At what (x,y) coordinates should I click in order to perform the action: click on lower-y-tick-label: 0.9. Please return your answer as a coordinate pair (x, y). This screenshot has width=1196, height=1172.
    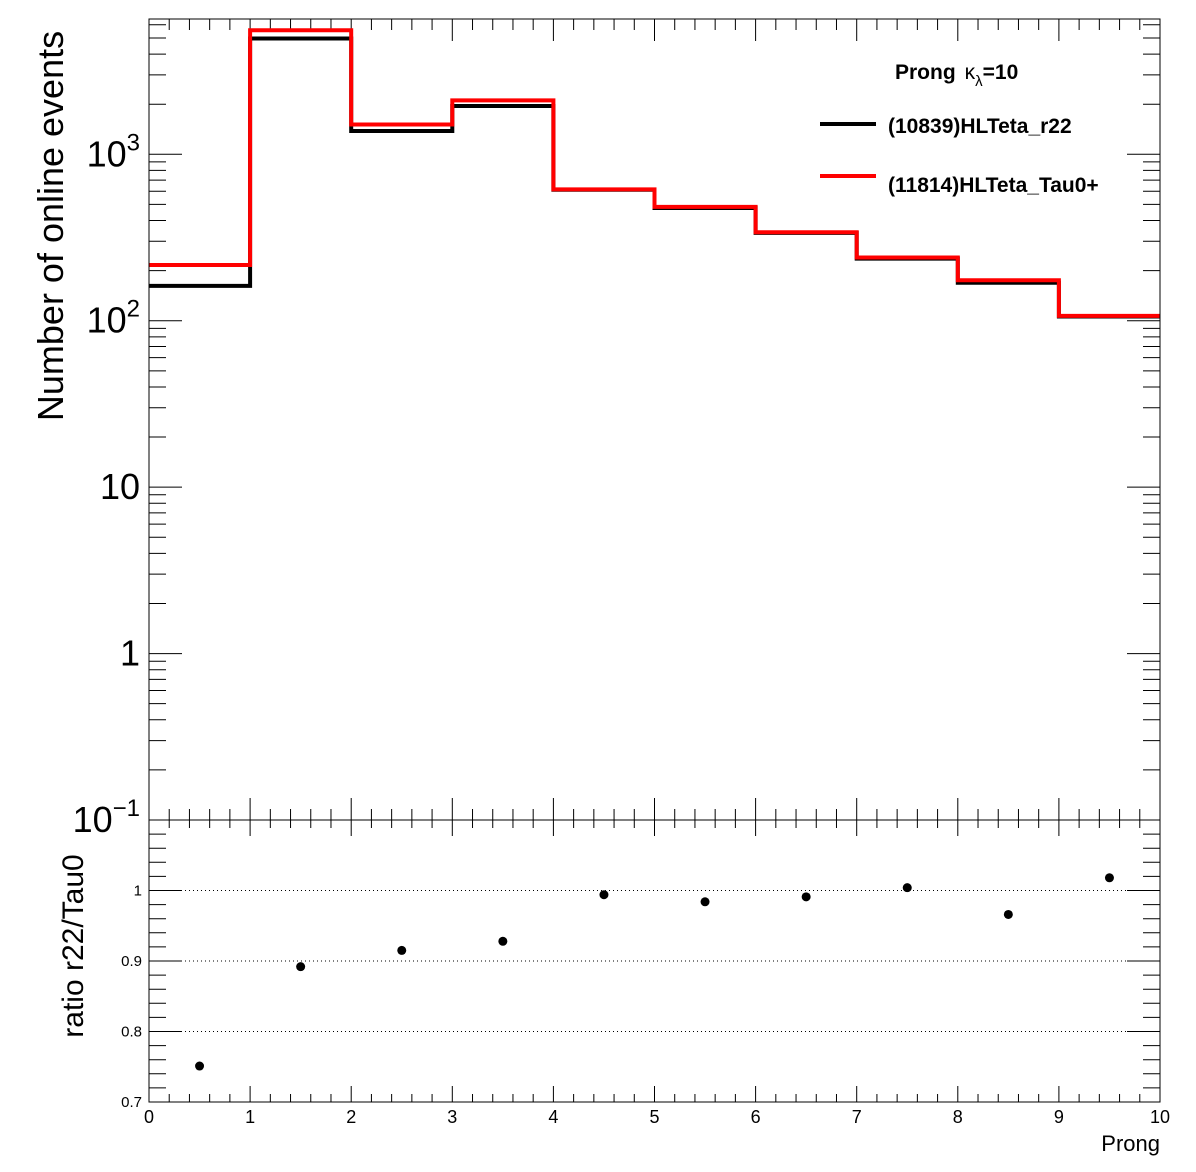
    Looking at the image, I should click on (131, 961).